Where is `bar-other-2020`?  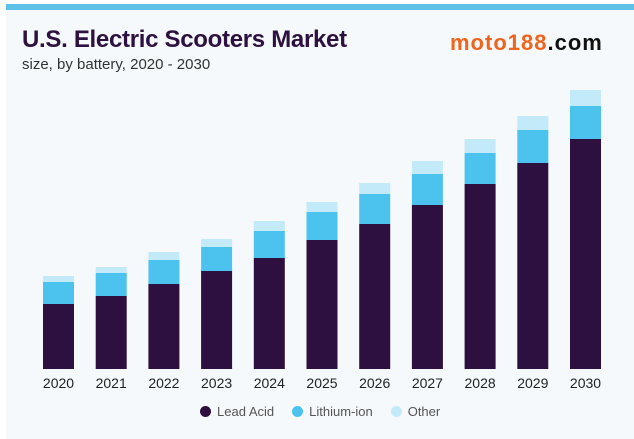
bar-other-2020 is located at coordinates (58, 279).